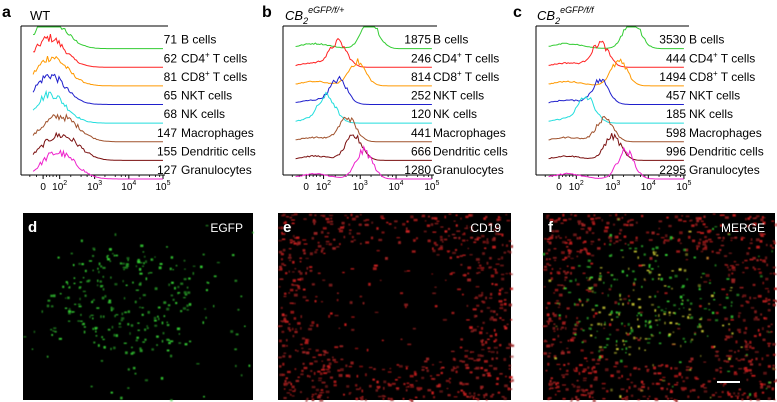  Describe the element at coordinates (559, 187) in the screenshot. I see `x-tick-label-c: 0` at that location.